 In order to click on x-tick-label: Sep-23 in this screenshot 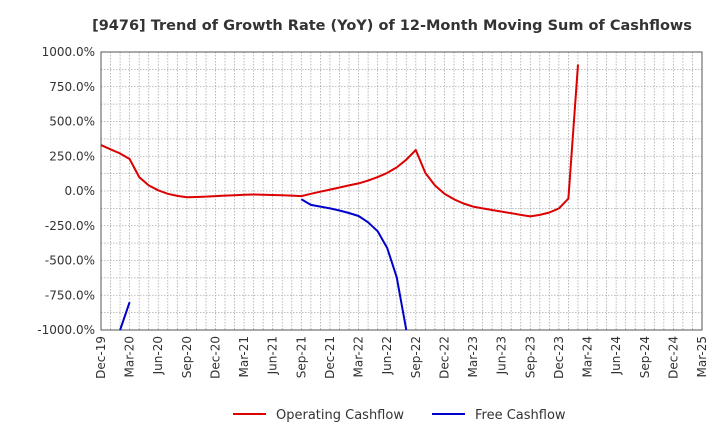, I will do `click(530, 357)`.